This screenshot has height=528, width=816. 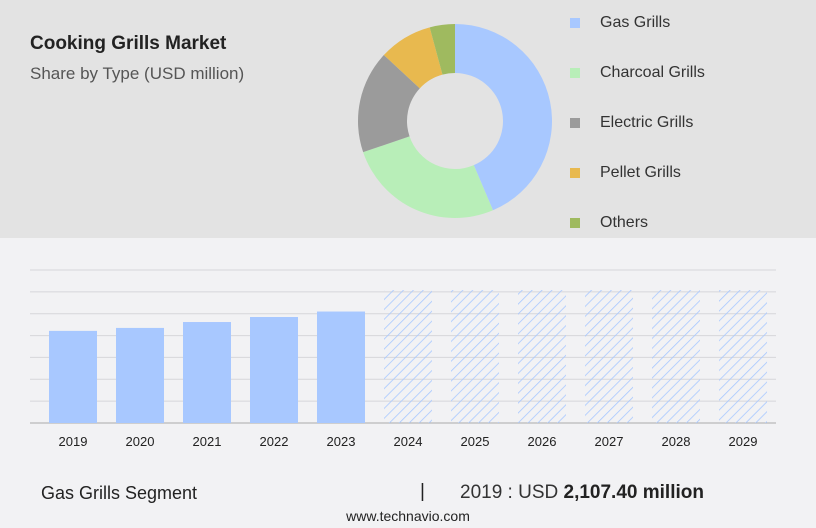 What do you see at coordinates (408, 356) in the screenshot?
I see `forecast-bar-2024` at bounding box center [408, 356].